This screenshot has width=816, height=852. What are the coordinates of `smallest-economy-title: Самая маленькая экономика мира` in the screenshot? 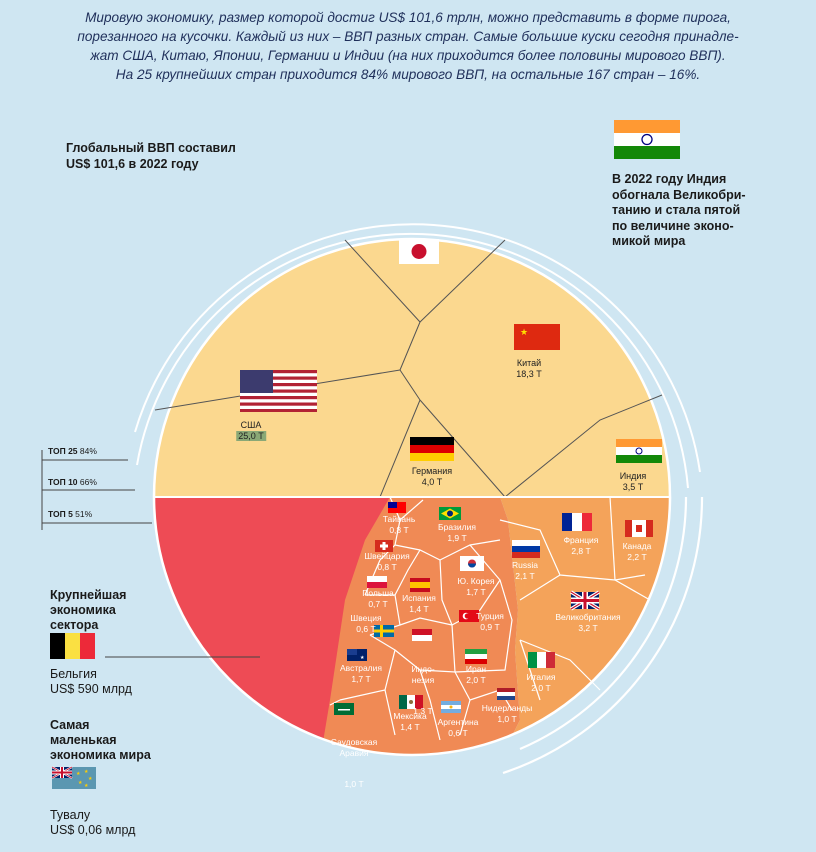 It's located at (115, 740).